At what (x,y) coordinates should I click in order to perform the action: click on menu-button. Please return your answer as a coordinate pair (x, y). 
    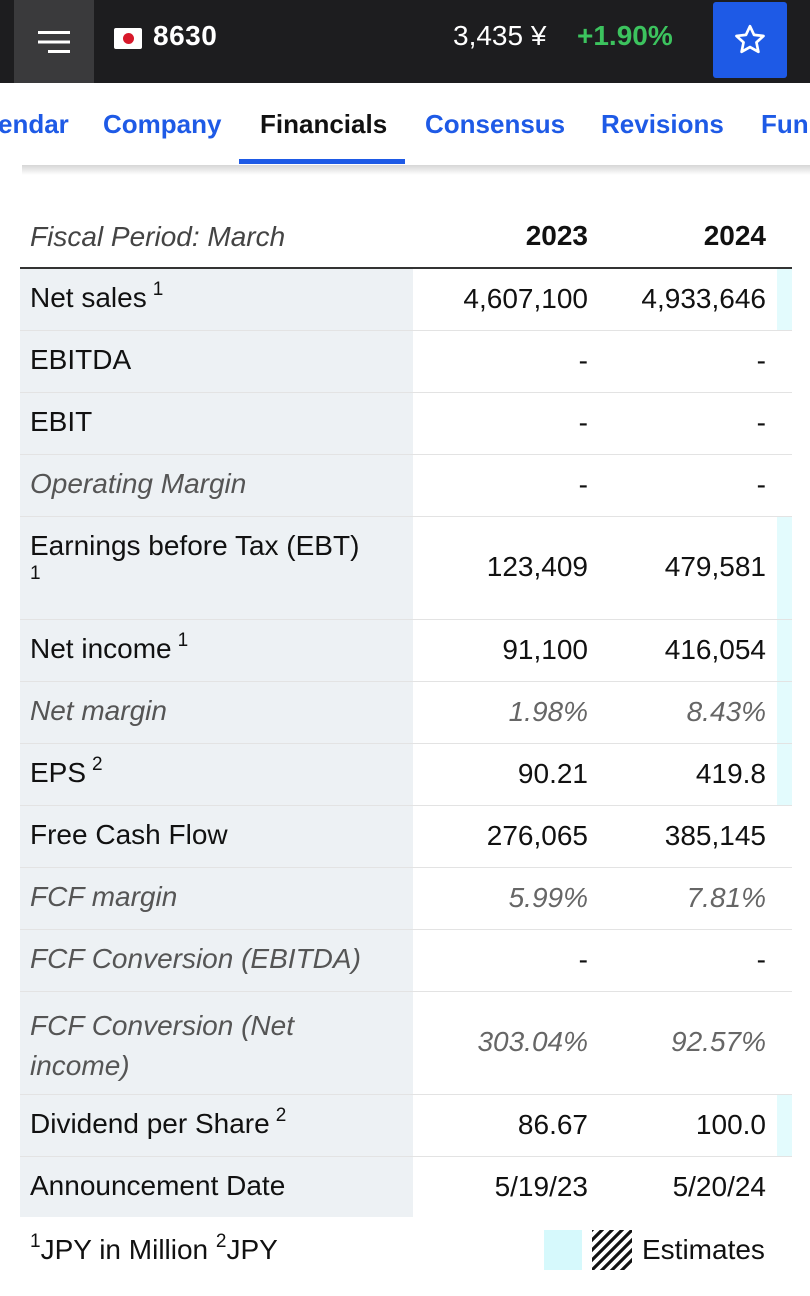
    Looking at the image, I should click on (54, 41).